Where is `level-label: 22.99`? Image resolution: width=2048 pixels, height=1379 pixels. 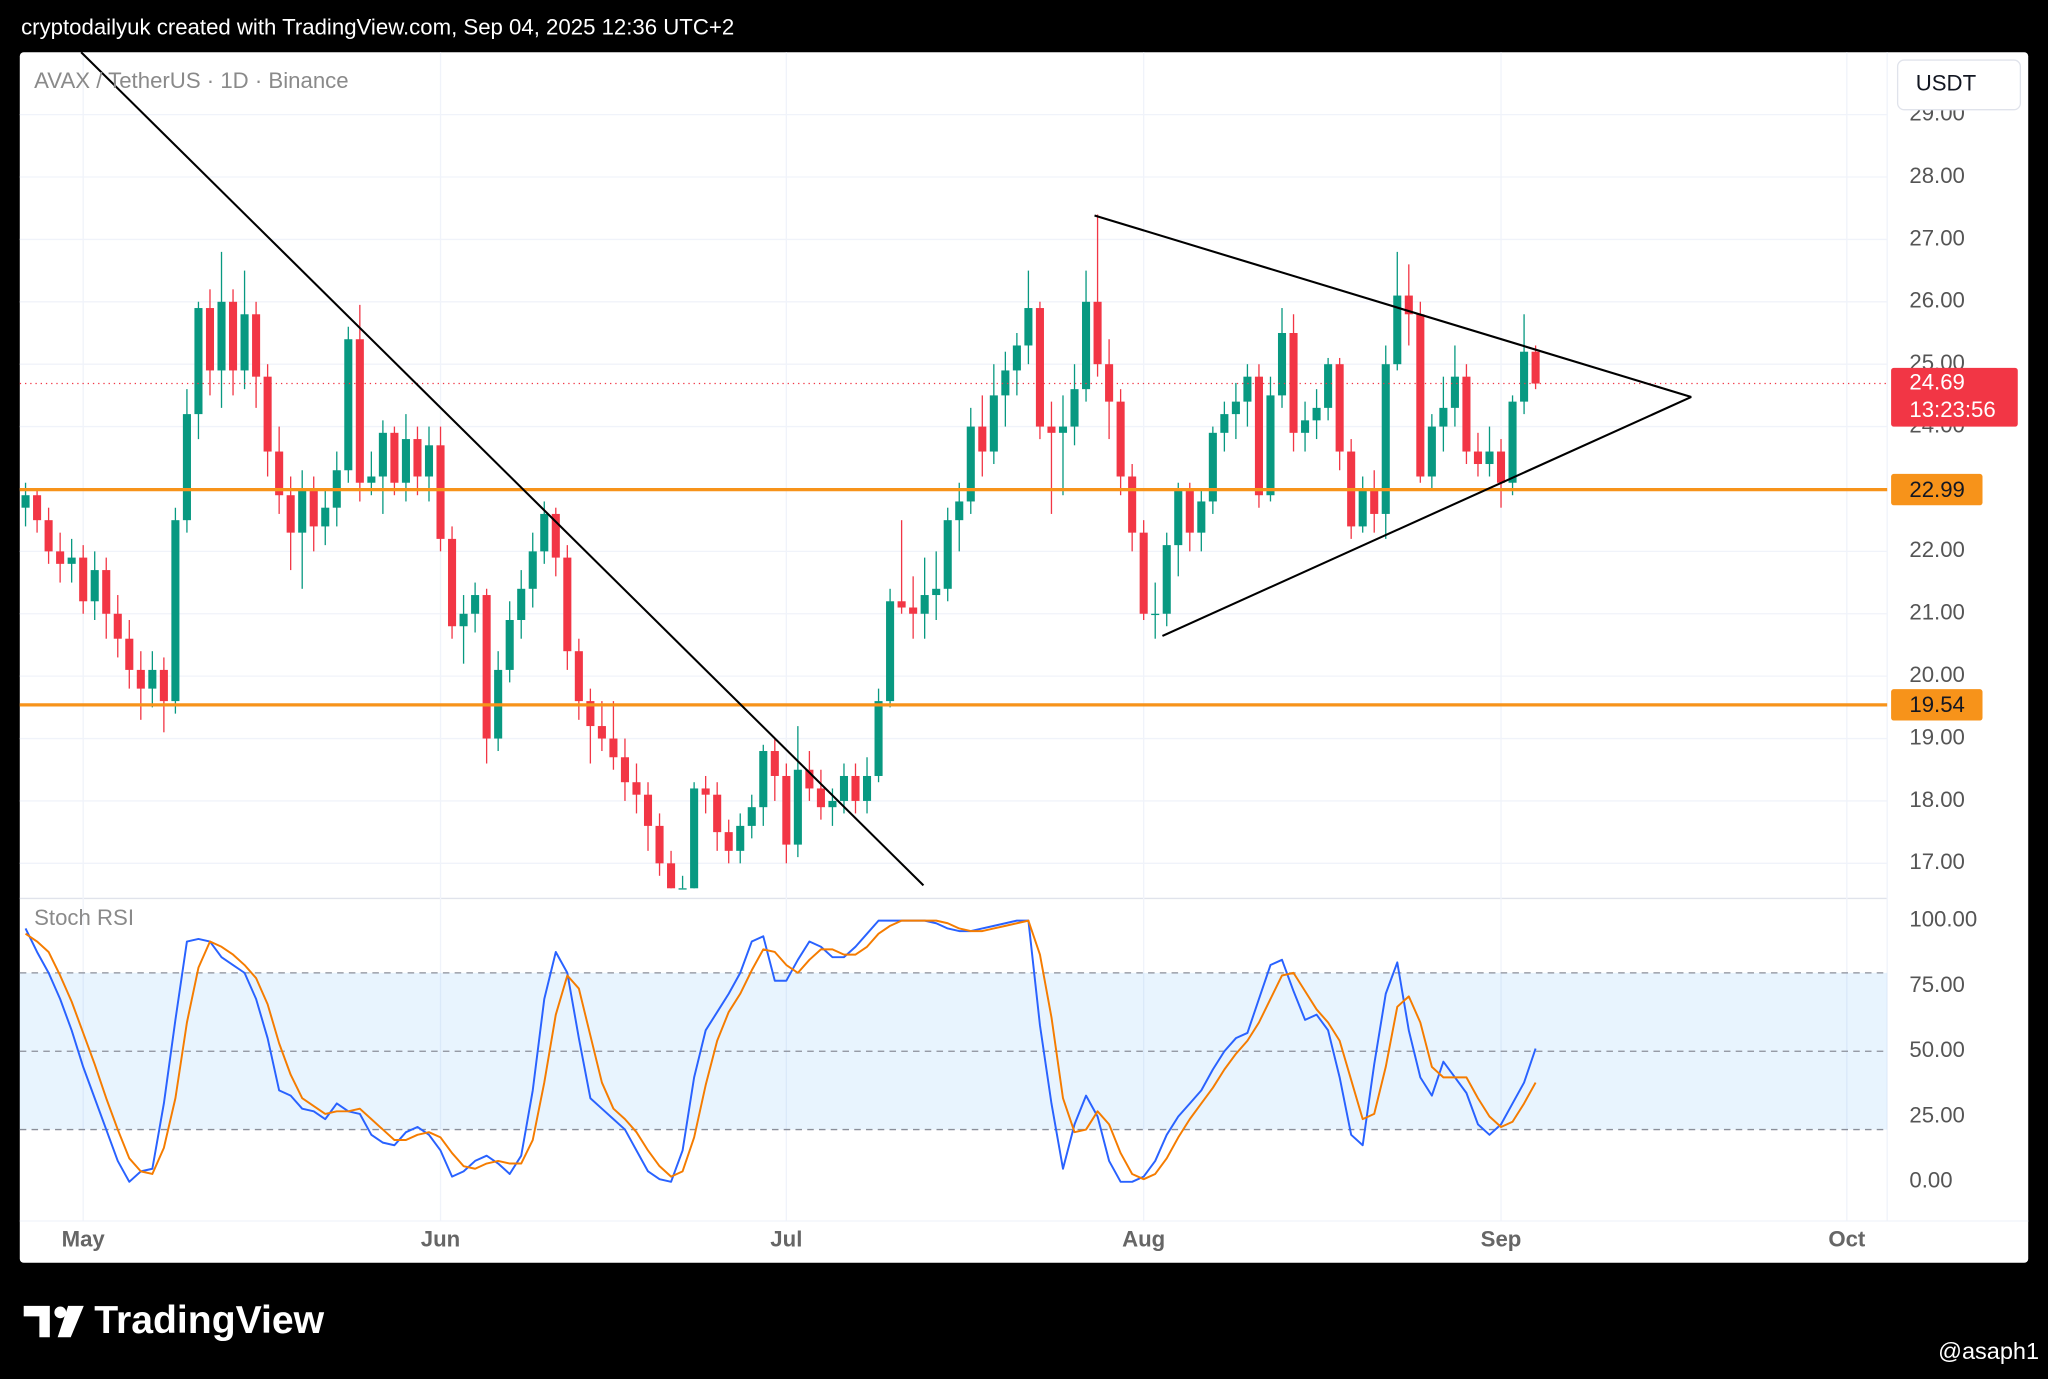
level-label: 22.99 is located at coordinates (1937, 489).